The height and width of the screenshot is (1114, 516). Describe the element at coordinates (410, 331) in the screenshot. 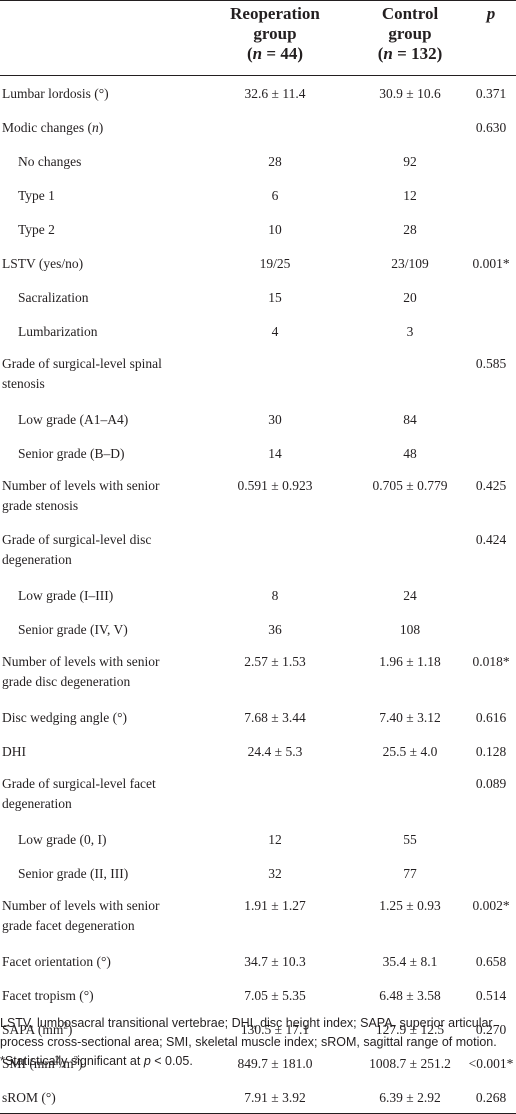

I see `control-value: 3` at that location.